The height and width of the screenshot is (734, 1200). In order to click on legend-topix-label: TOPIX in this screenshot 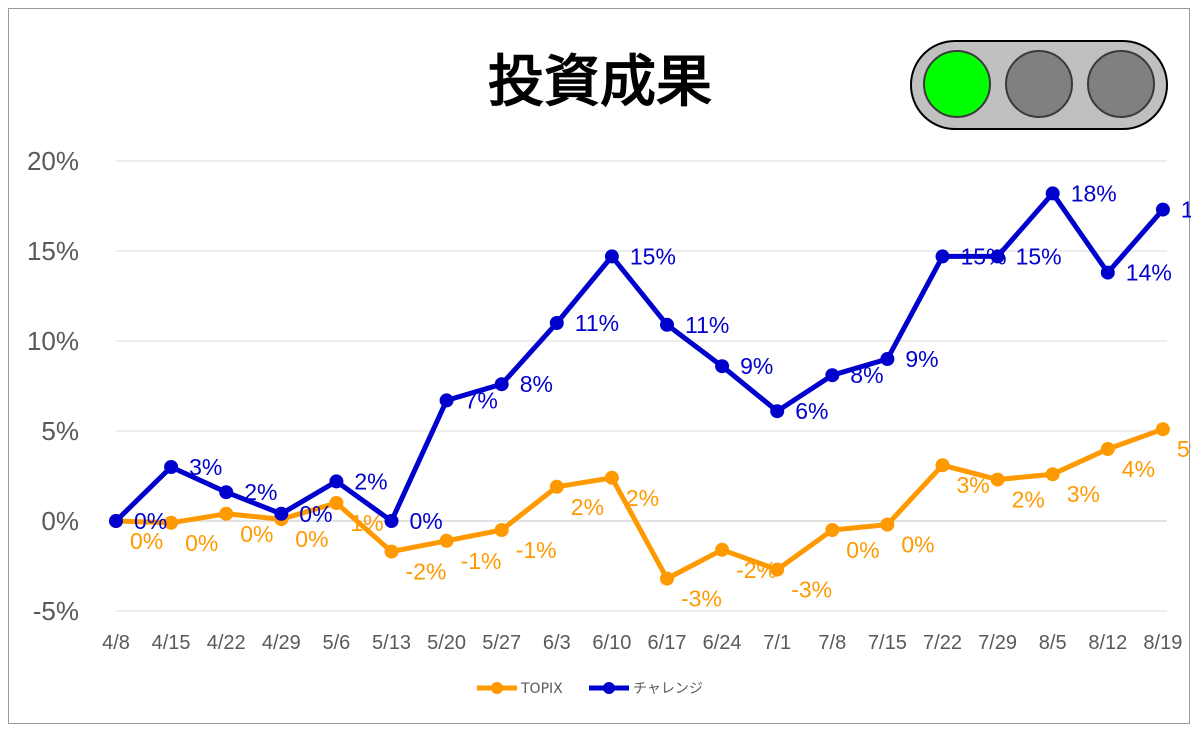, I will do `click(541, 689)`.